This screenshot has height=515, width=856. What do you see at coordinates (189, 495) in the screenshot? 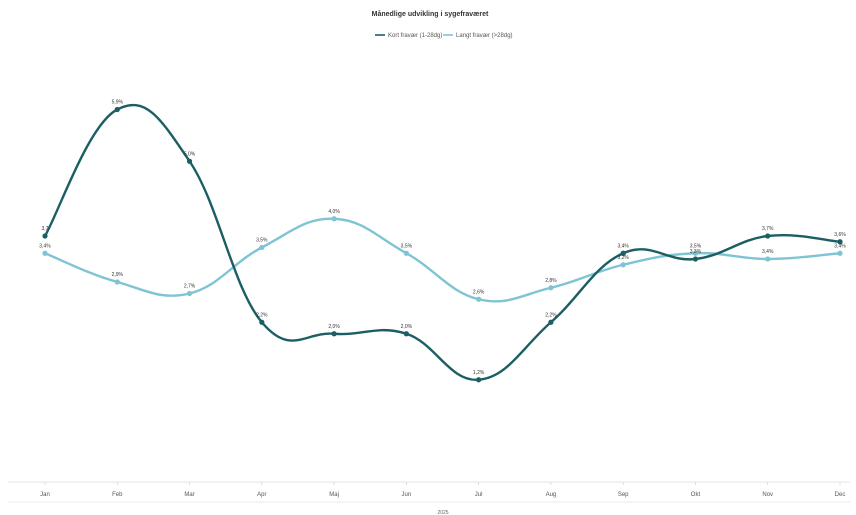
I see `x-tick-label-mar: Mar` at bounding box center [189, 495].